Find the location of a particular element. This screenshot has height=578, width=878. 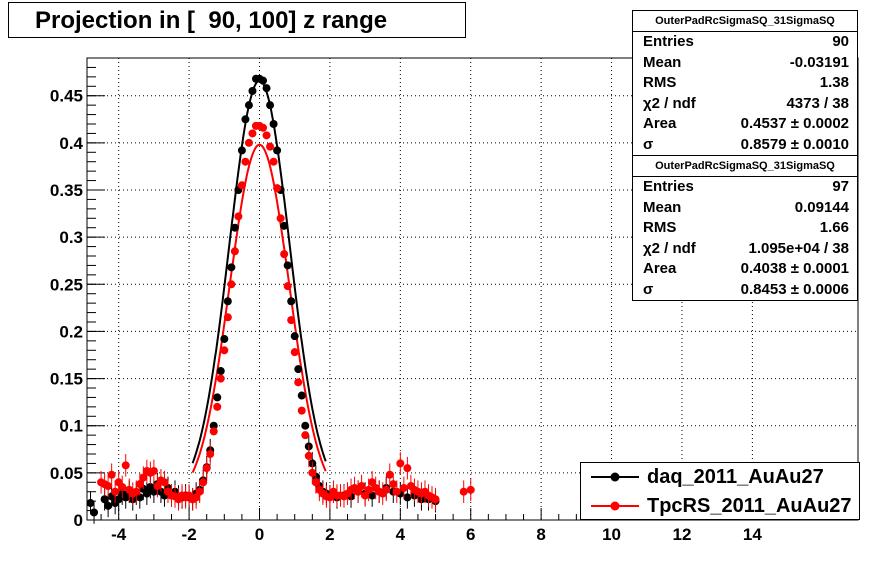

stats-row-rms: RMS 1.38 is located at coordinates (745, 83).